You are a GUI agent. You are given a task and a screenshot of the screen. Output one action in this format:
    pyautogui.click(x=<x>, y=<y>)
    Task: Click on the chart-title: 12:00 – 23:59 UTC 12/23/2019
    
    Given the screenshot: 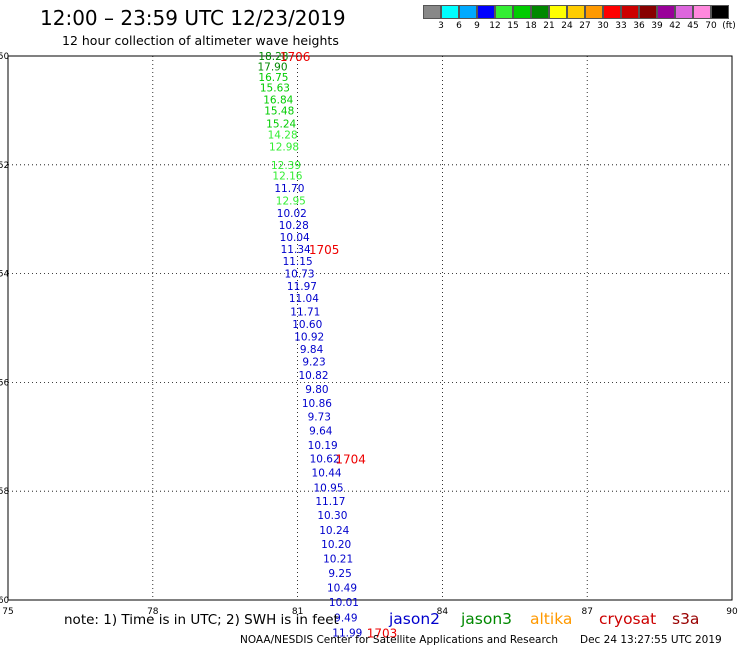 What is the action you would take?
    pyautogui.click(x=193, y=18)
    